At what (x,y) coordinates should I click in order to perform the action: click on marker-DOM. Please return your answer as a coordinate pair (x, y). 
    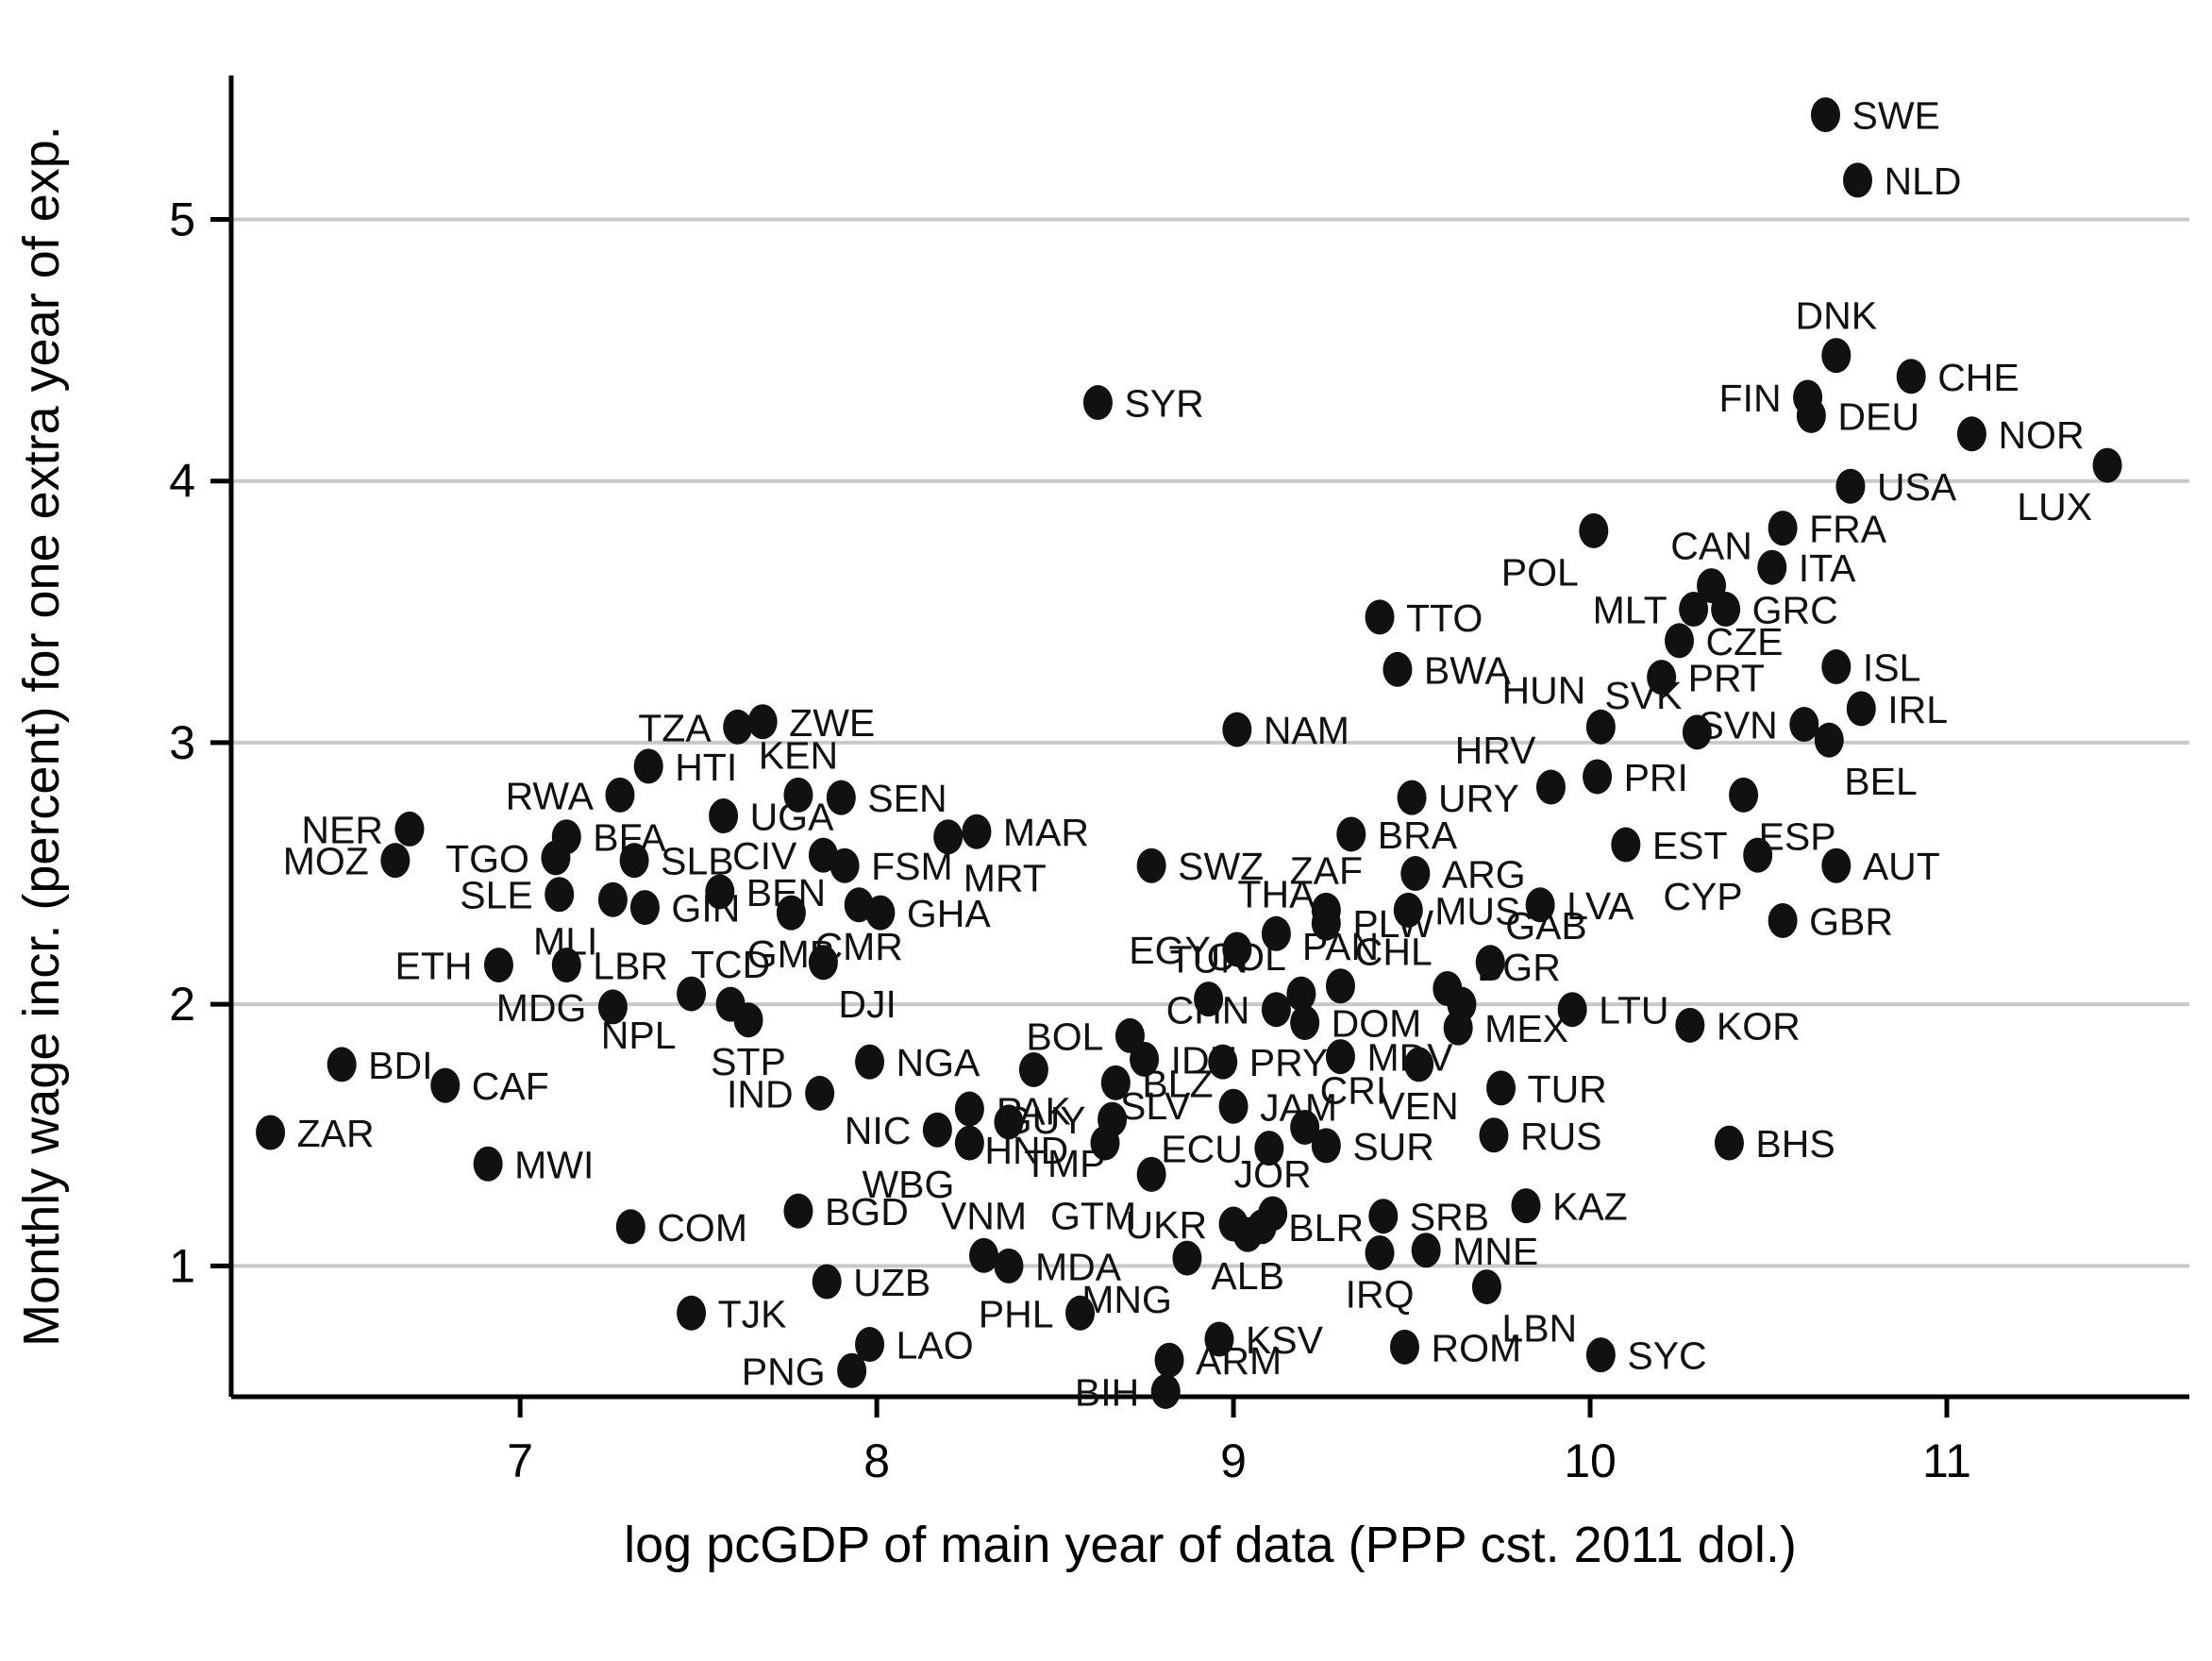
    Looking at the image, I should click on (1305, 1023).